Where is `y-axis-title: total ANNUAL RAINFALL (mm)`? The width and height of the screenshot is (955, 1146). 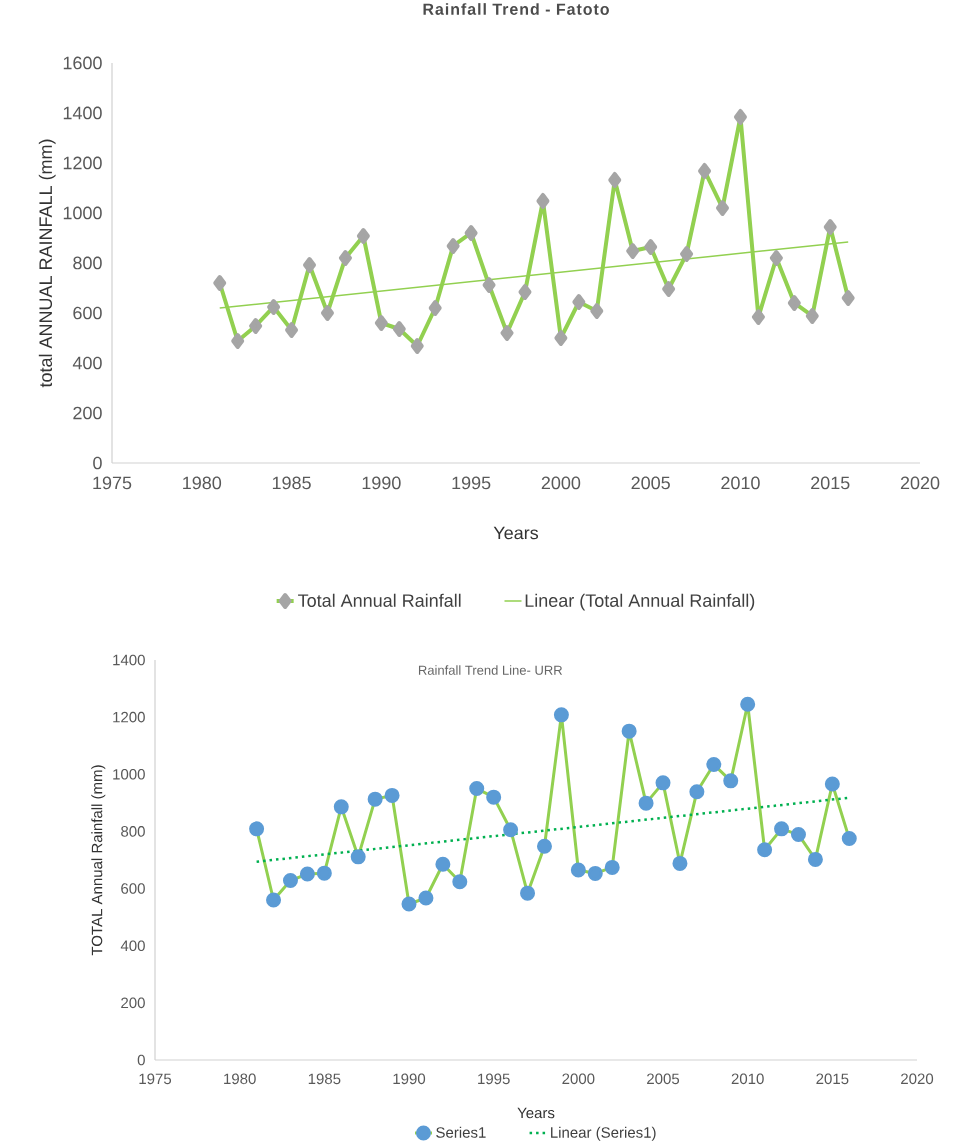 y-axis-title: total ANNUAL RAINFALL (mm) is located at coordinates (47, 263).